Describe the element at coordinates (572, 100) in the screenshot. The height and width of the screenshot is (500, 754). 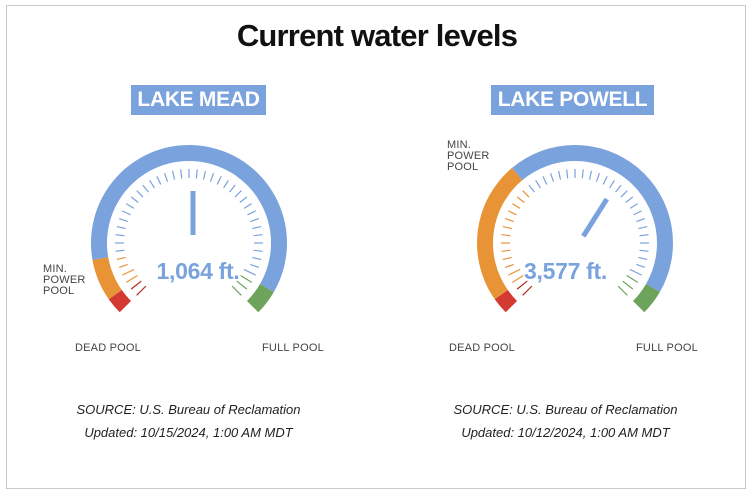
I see `lake-name-badge: LAKE POWELL` at that location.